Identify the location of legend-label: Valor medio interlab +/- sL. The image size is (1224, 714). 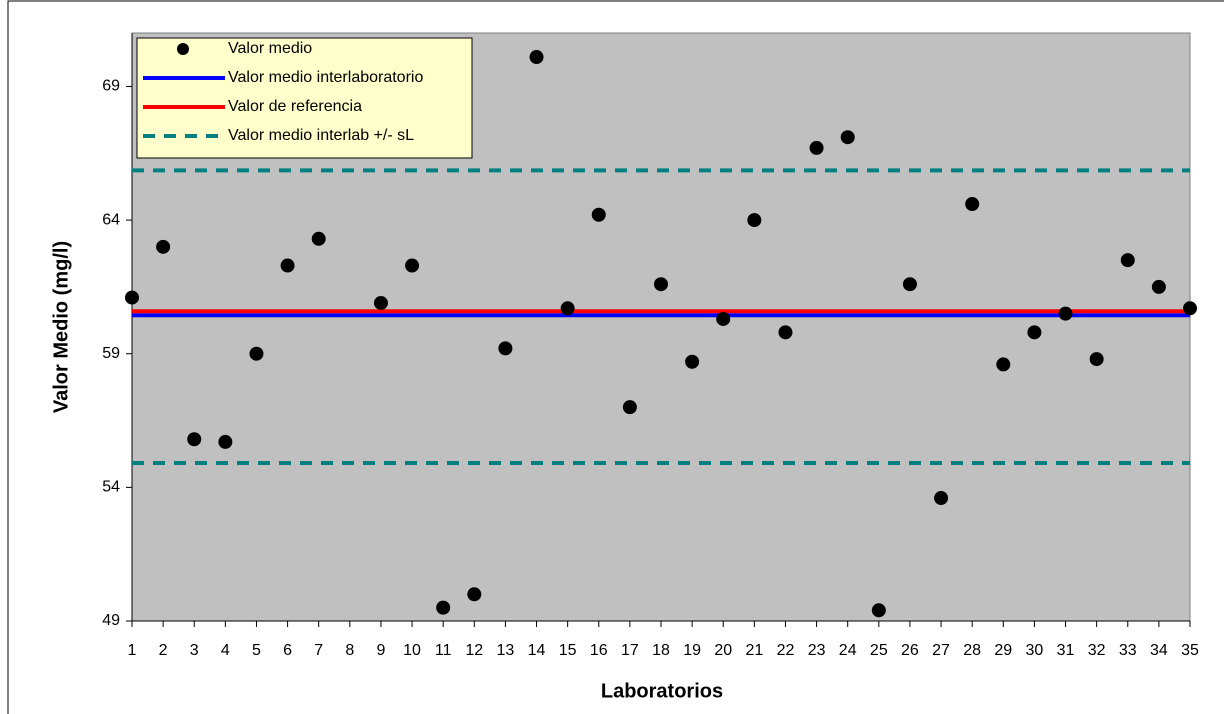
(321, 135).